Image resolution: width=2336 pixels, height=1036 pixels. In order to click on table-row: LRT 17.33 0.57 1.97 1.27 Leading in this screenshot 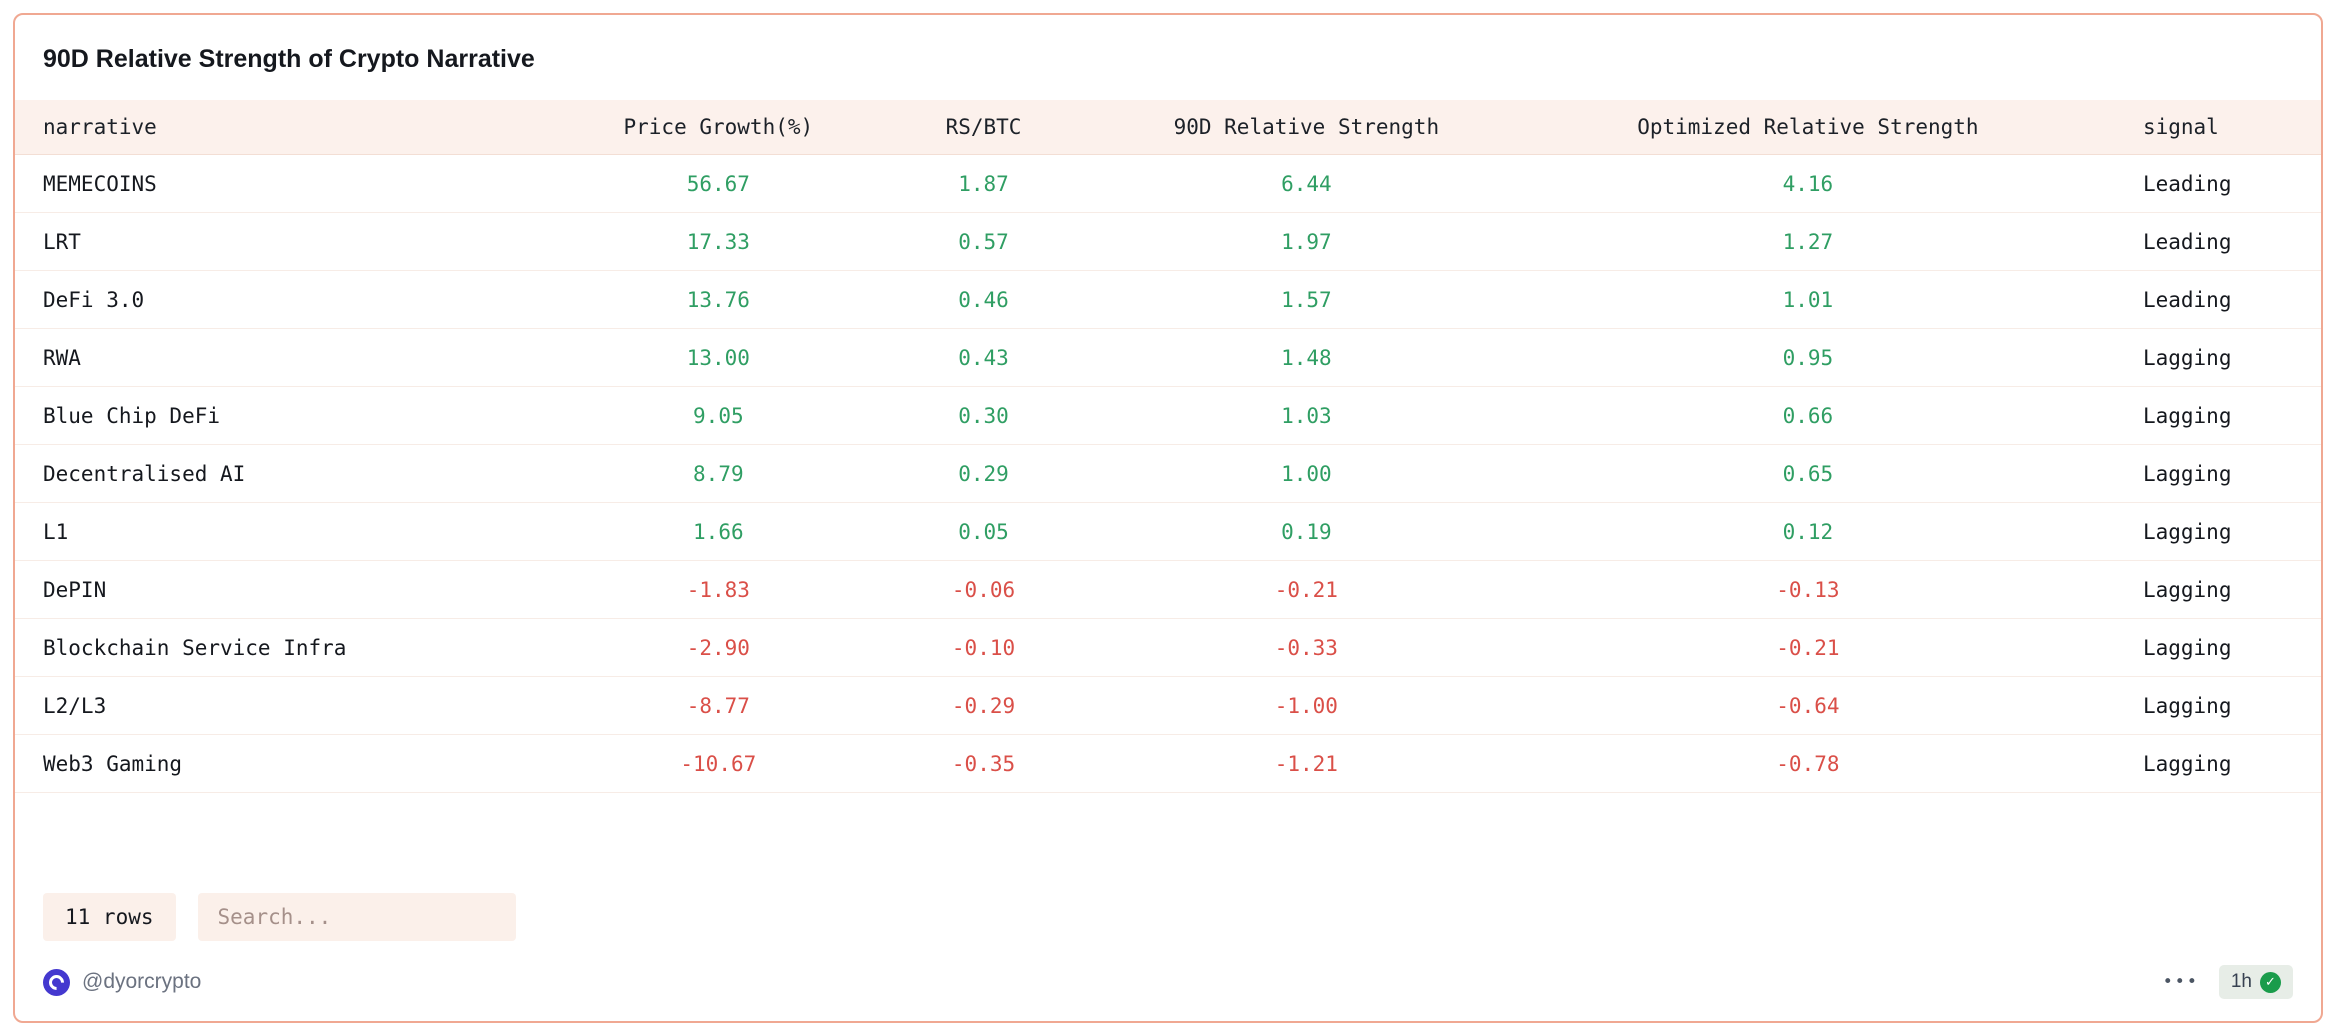, I will do `click(1168, 241)`.